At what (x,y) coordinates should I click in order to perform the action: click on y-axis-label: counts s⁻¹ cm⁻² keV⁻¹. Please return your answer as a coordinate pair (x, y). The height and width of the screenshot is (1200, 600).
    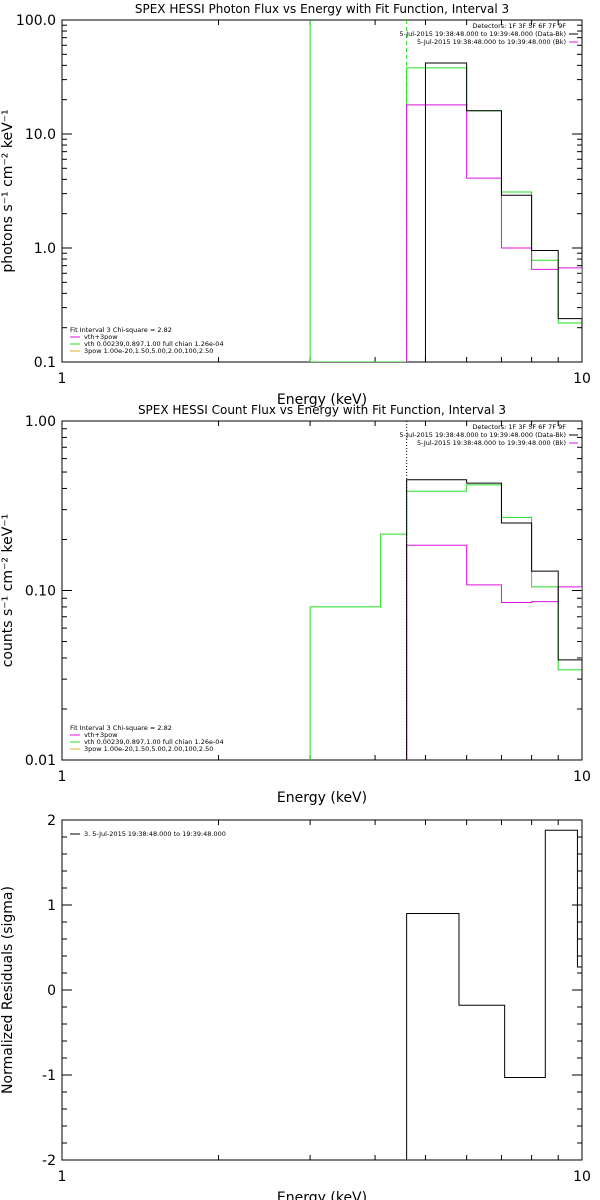
    Looking at the image, I should click on (8, 591).